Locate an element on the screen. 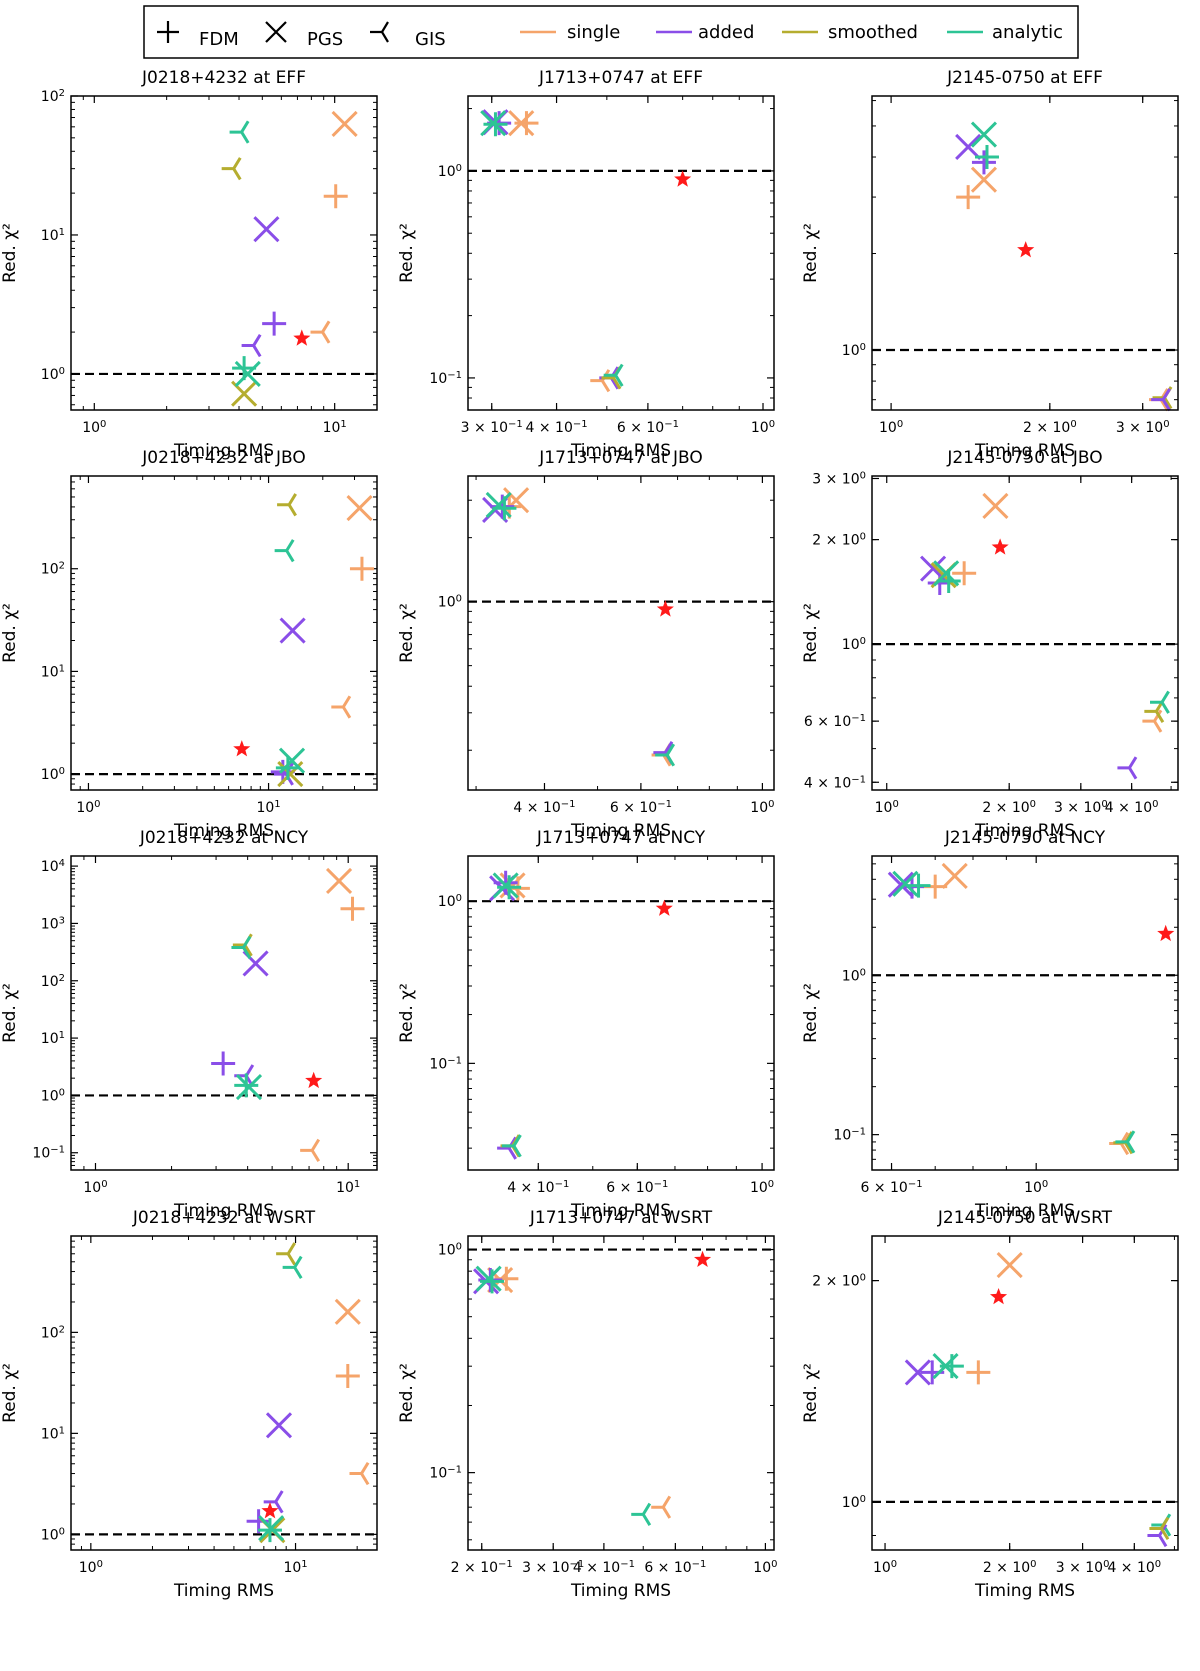 This screenshot has width=1200, height=1671. legend-smoothed-label: smoothed is located at coordinates (873, 32).